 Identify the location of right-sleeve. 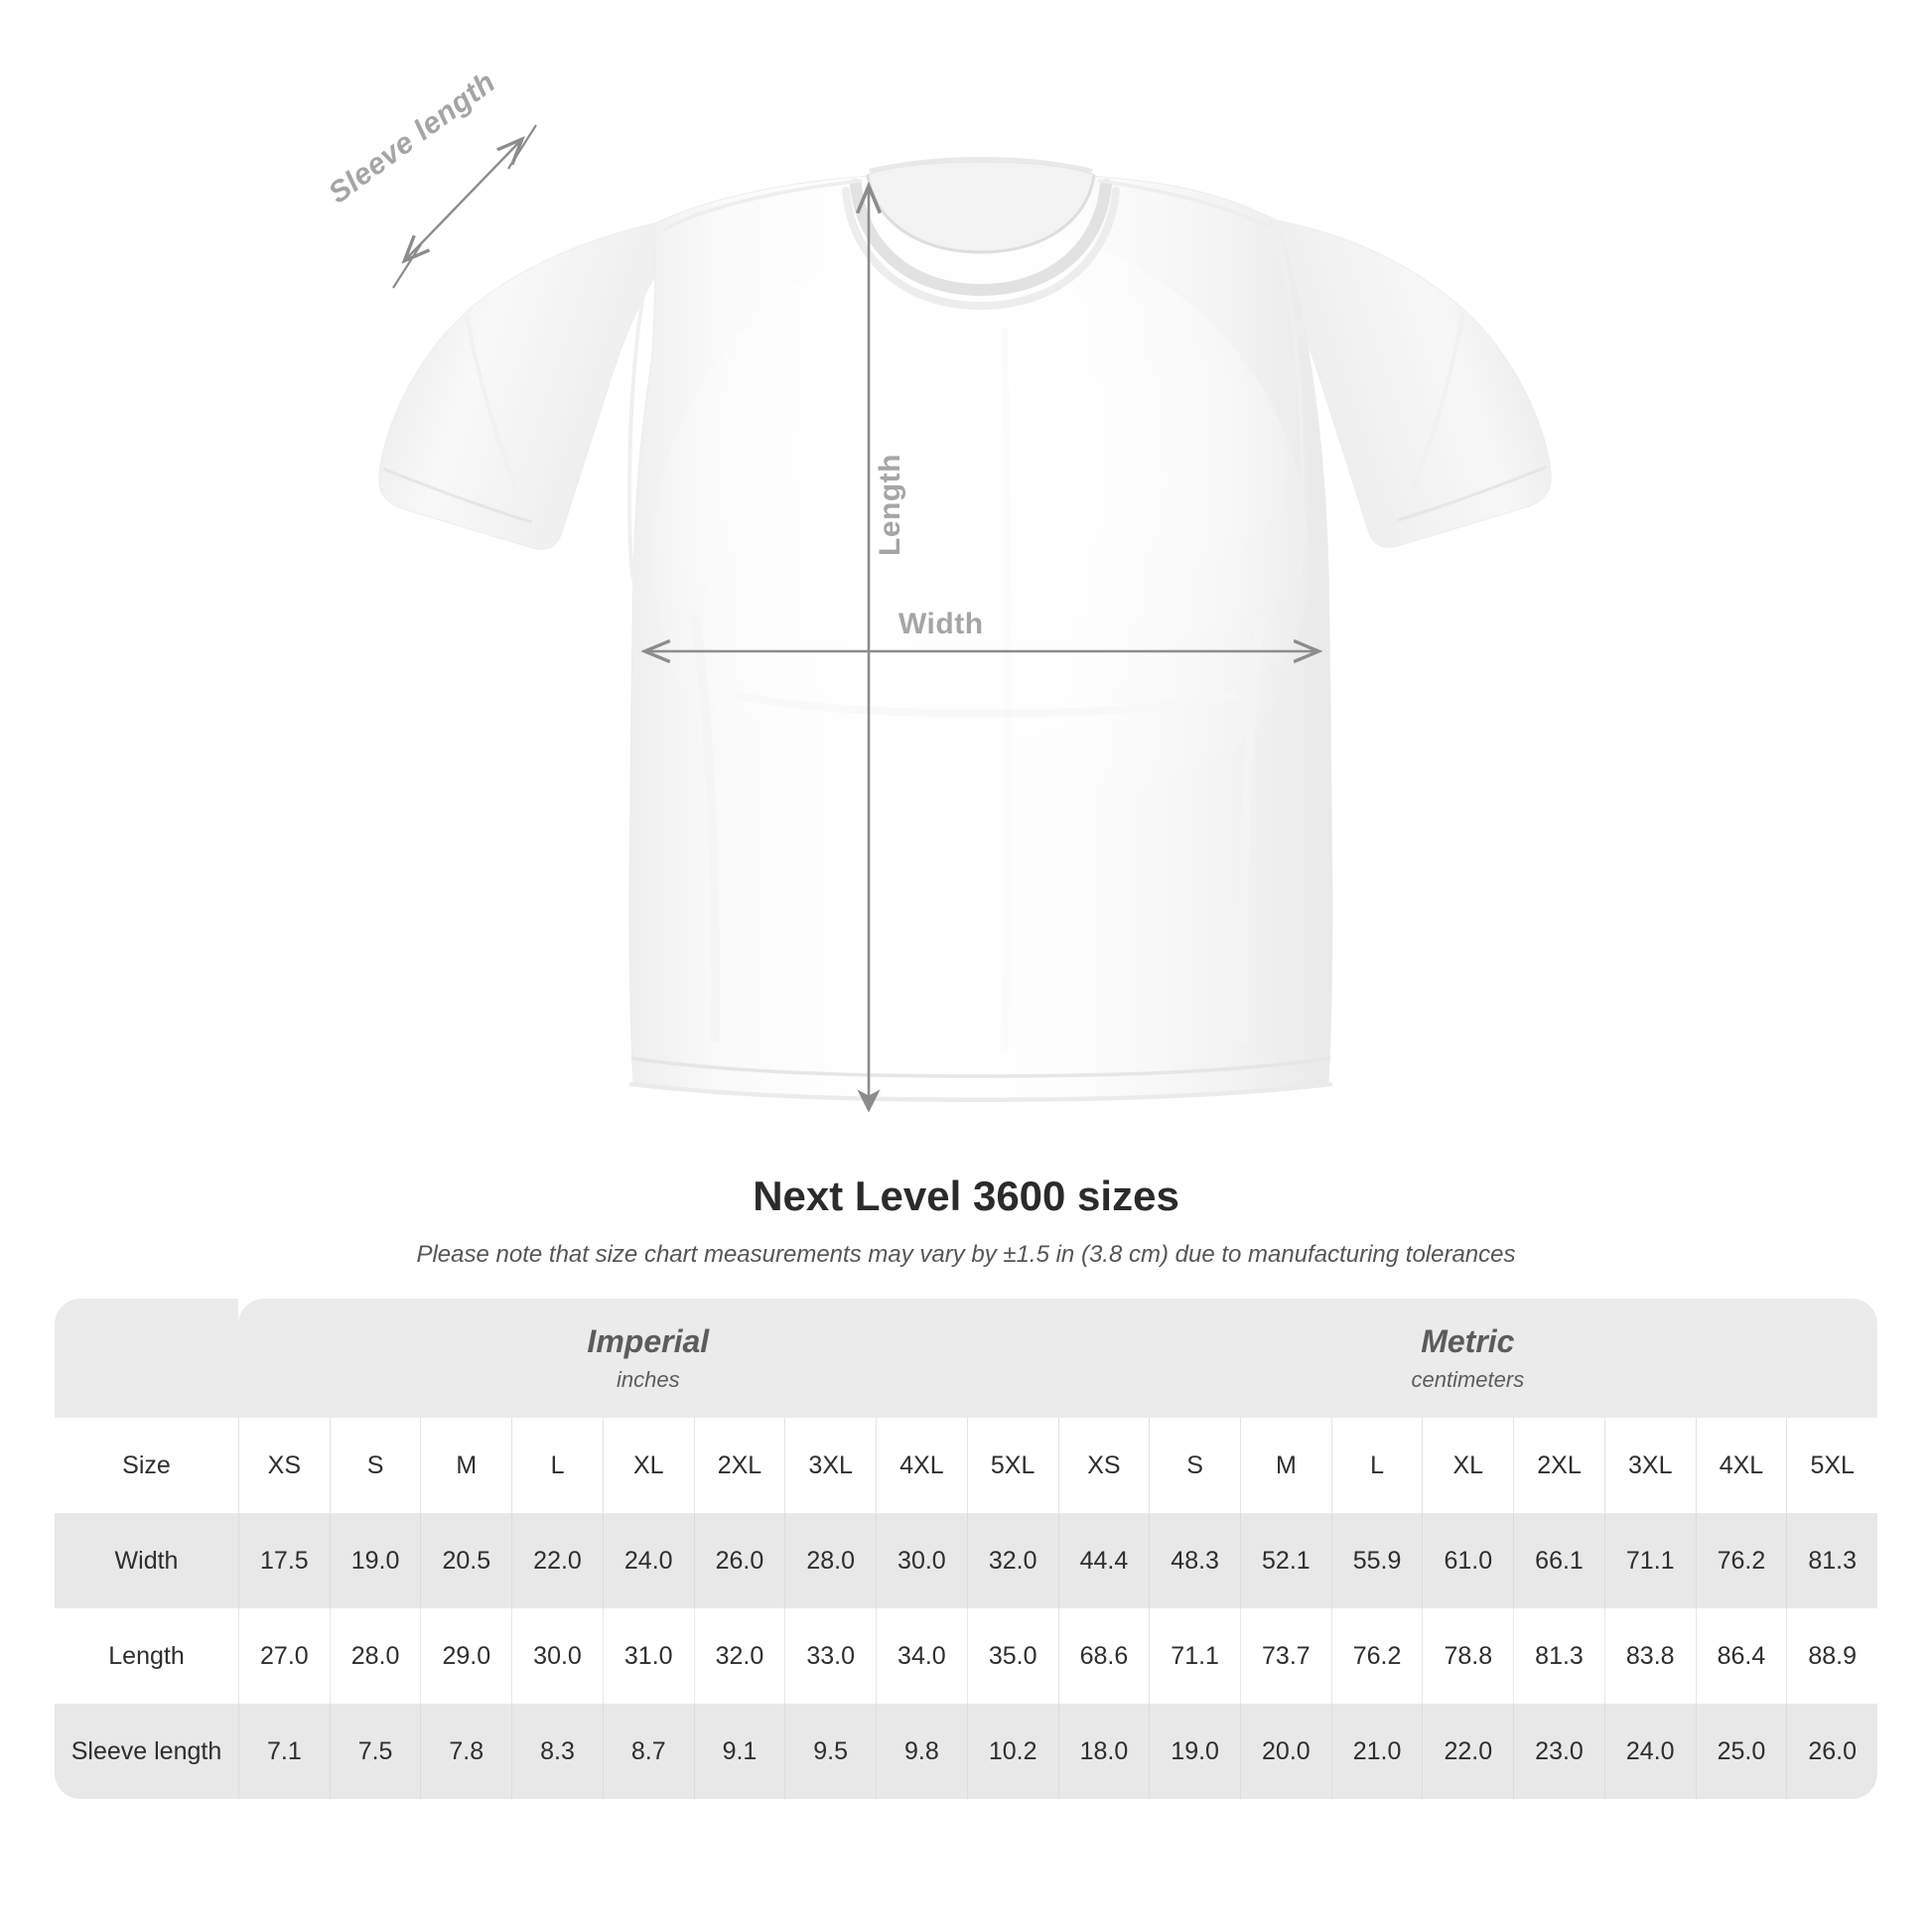
(1414, 383).